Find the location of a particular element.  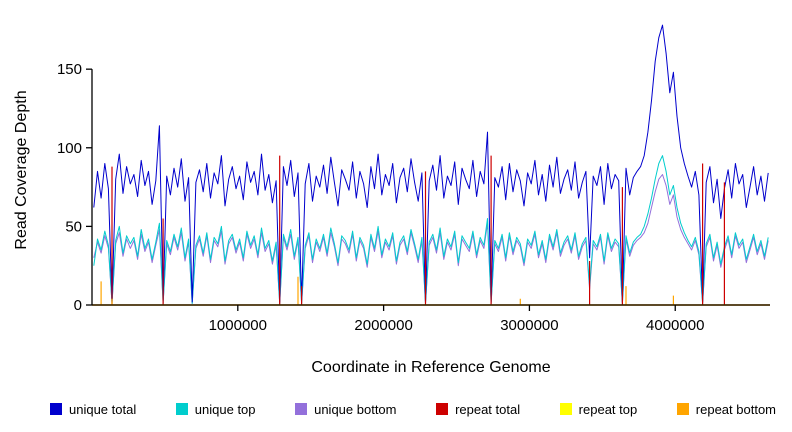

x-tick-label: 4000000 is located at coordinates (675, 325).